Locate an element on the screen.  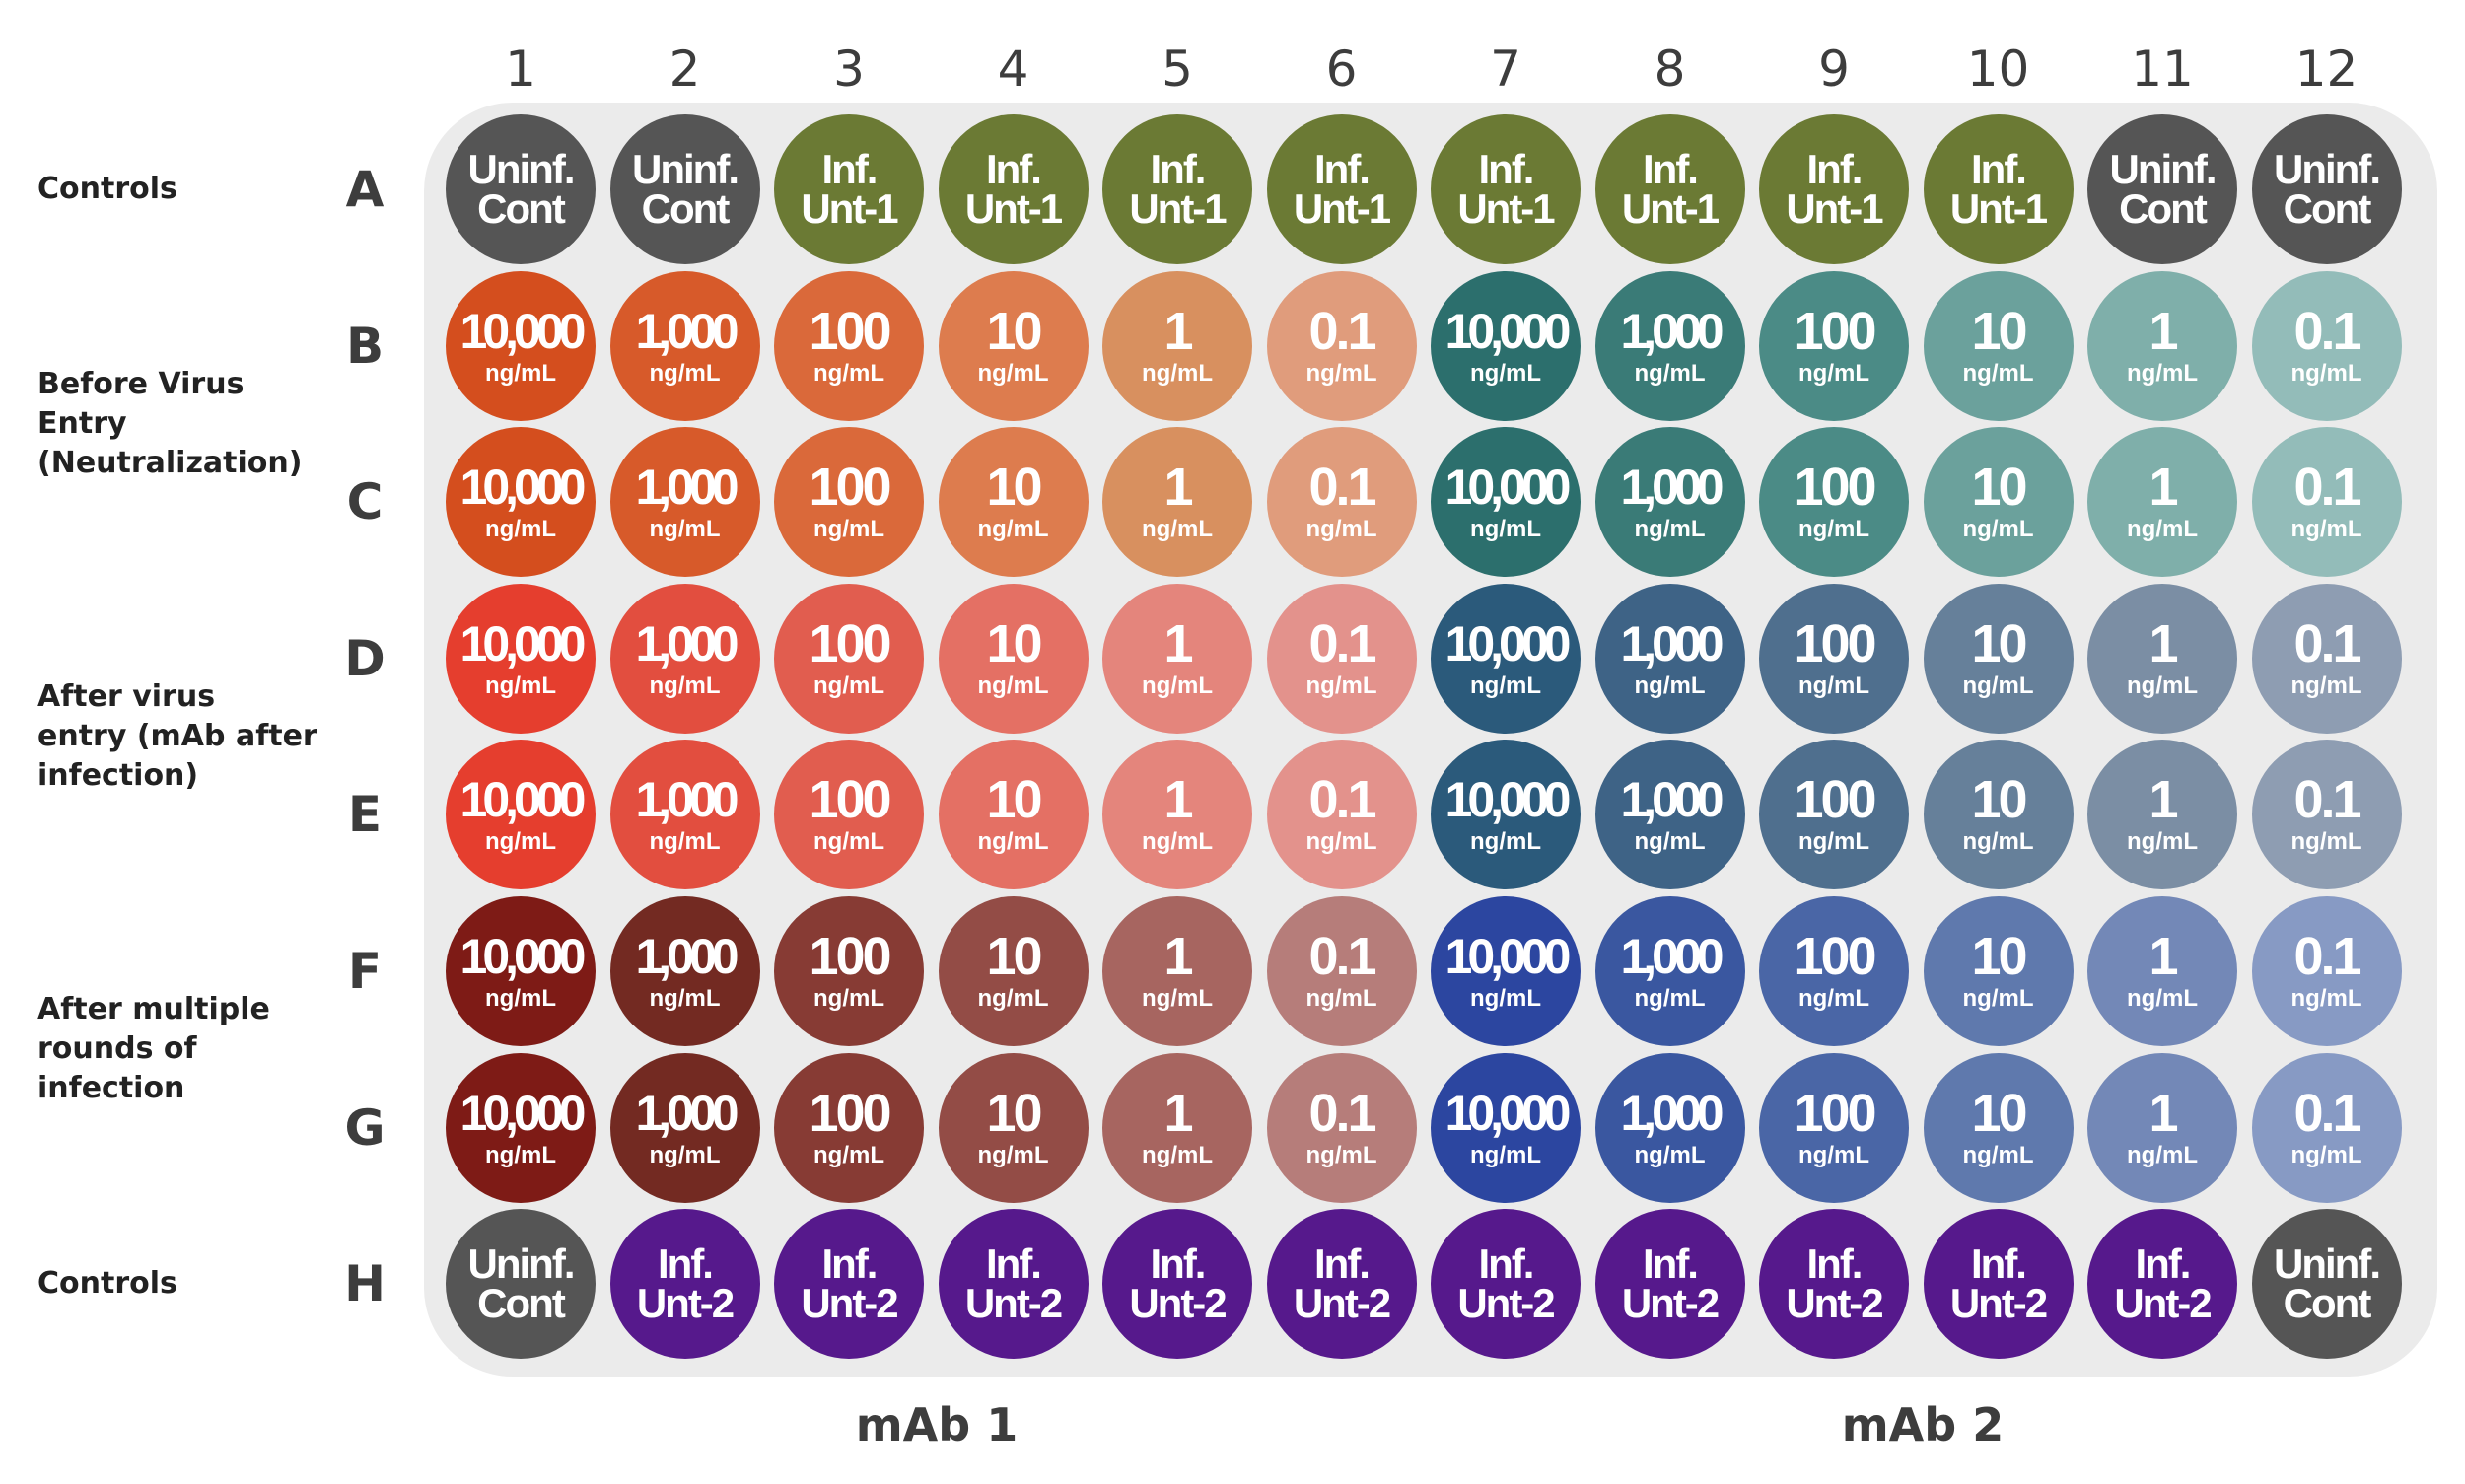
well-C7: 10,000 ng/mL is located at coordinates (1506, 502).